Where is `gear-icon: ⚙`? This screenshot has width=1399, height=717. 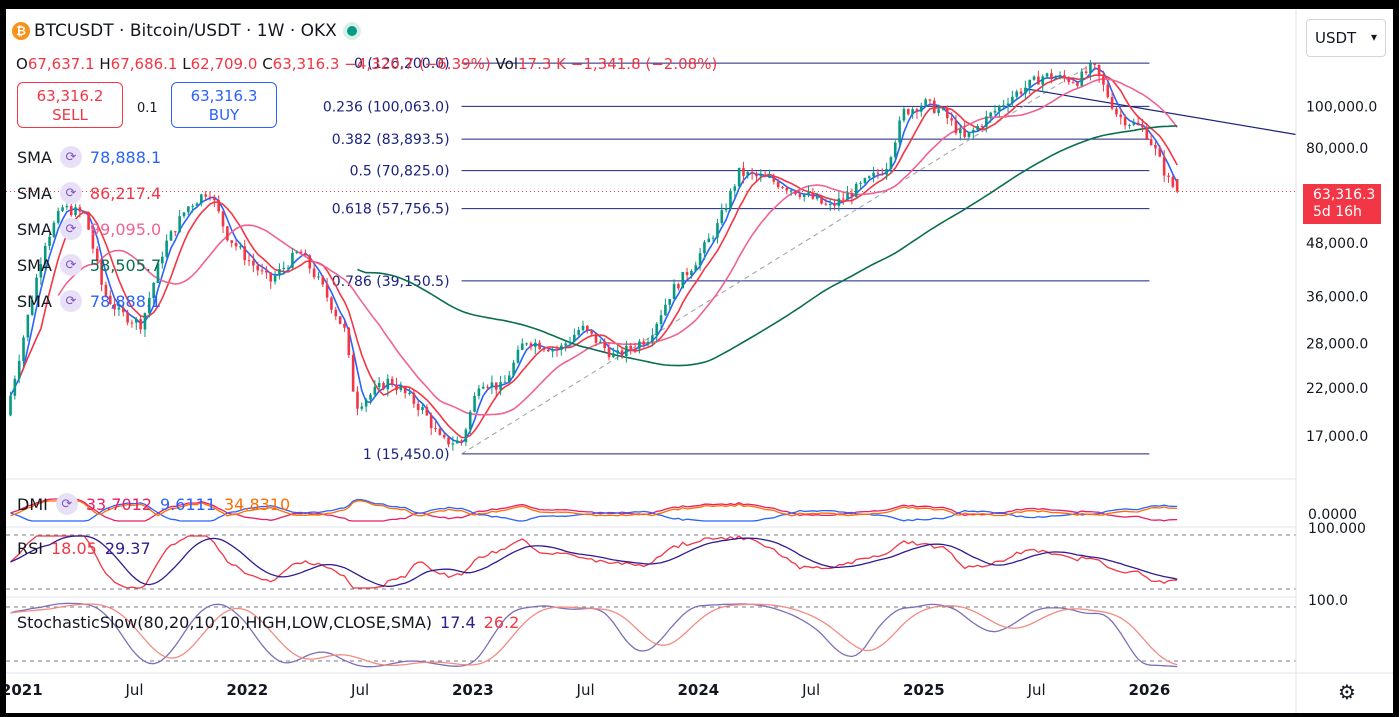 gear-icon: ⚙ is located at coordinates (1347, 692).